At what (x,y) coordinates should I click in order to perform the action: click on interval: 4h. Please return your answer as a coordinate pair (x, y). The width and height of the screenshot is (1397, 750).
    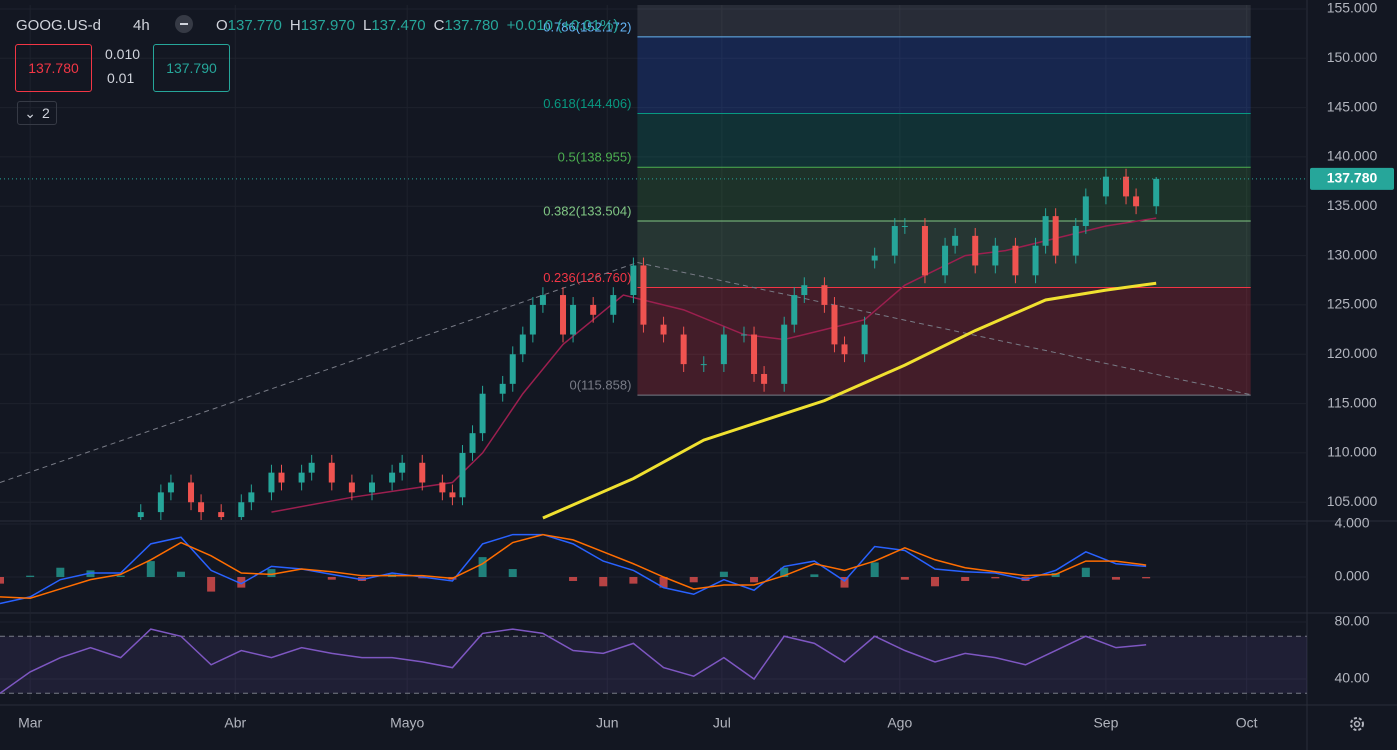
    Looking at the image, I should click on (141, 25).